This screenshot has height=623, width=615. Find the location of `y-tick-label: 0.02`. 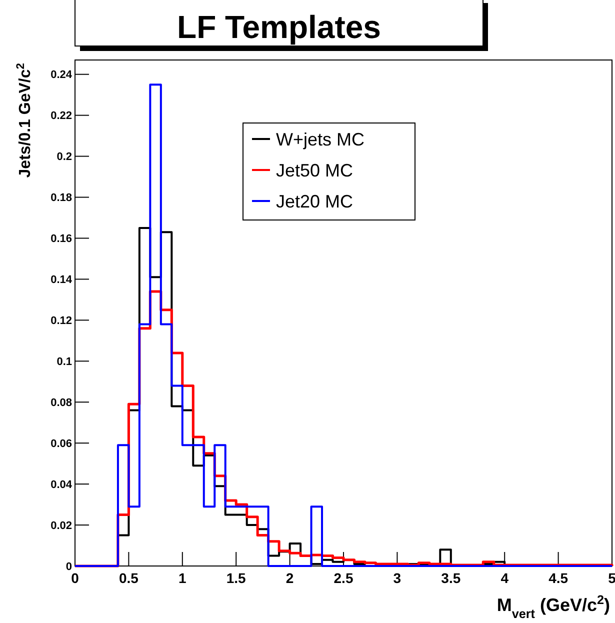

y-tick-label: 0.02 is located at coordinates (61, 526).